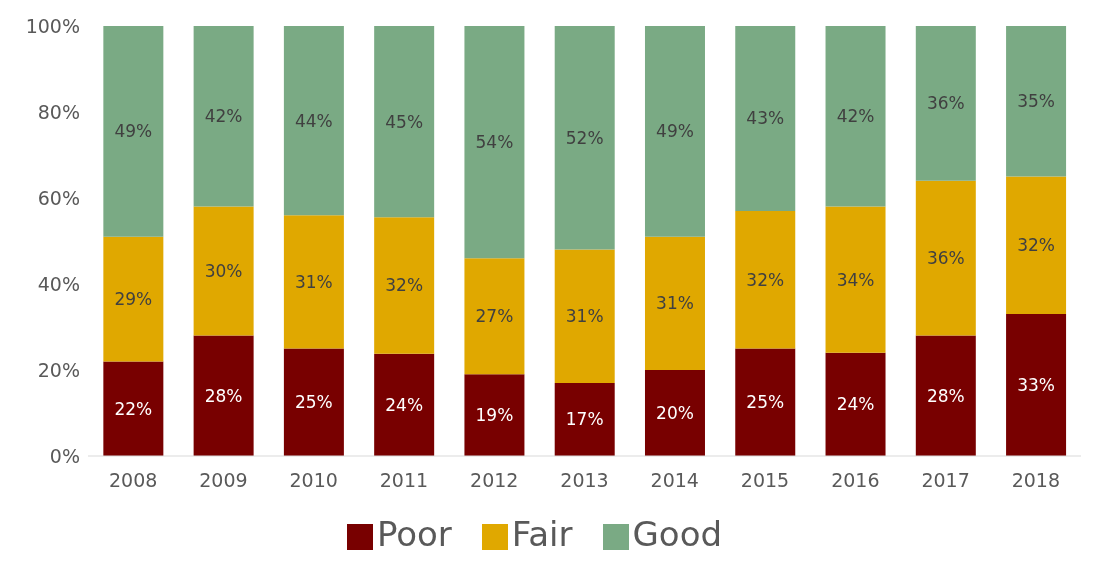 The image size is (1097, 562). I want to click on data-label: 43%, so click(765, 118).